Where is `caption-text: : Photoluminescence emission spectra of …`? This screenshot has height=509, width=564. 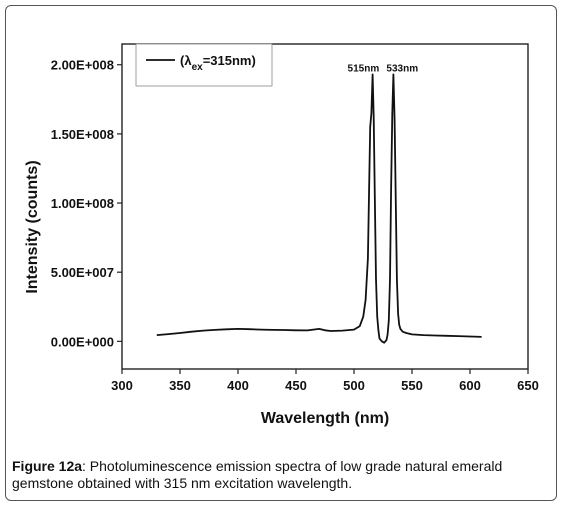 caption-text: : Photoluminescence emission spectra of … is located at coordinates (257, 474).